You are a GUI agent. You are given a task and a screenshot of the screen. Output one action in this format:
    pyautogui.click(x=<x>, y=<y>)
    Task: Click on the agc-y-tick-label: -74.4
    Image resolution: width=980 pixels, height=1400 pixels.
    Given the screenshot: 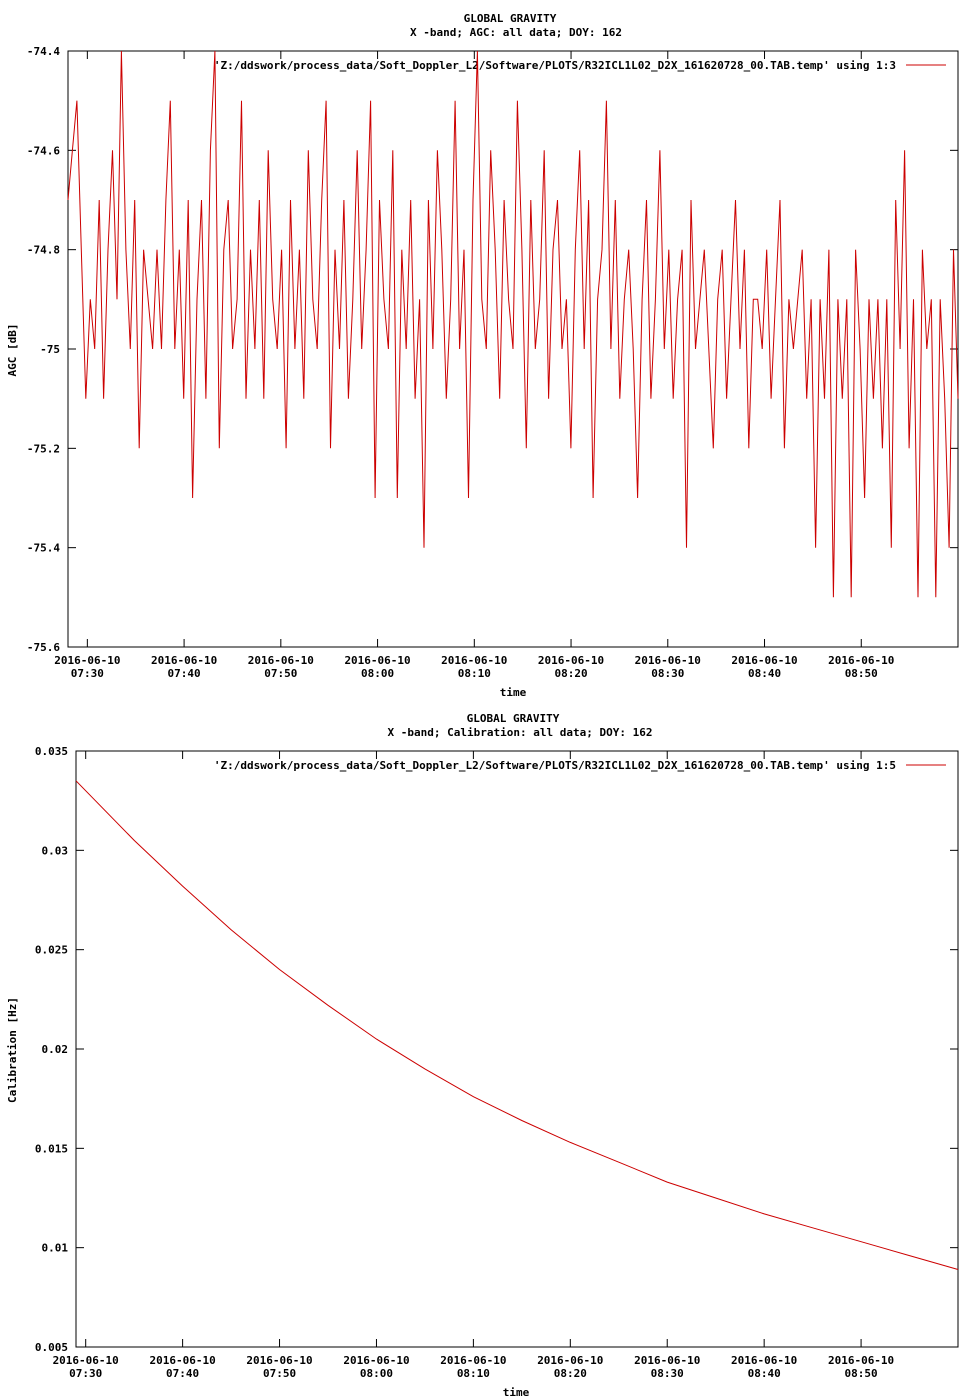 What is the action you would take?
    pyautogui.click(x=43, y=51)
    